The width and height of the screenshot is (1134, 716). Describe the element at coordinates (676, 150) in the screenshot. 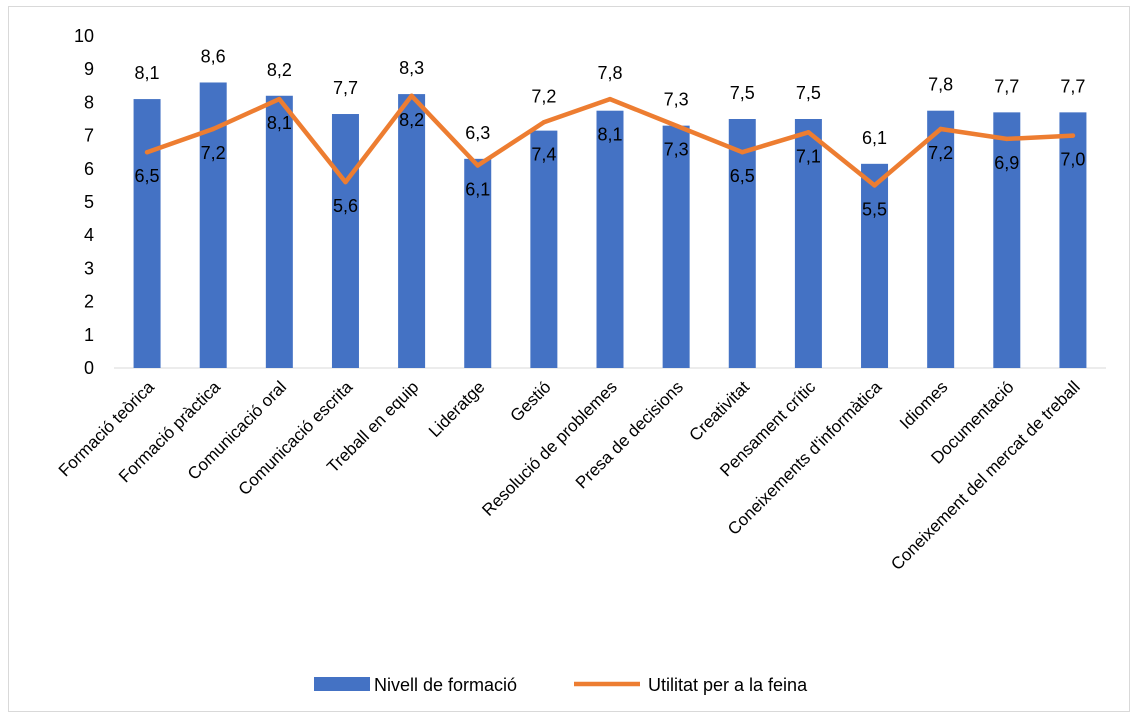

I see `line-data-label: 7,3` at that location.